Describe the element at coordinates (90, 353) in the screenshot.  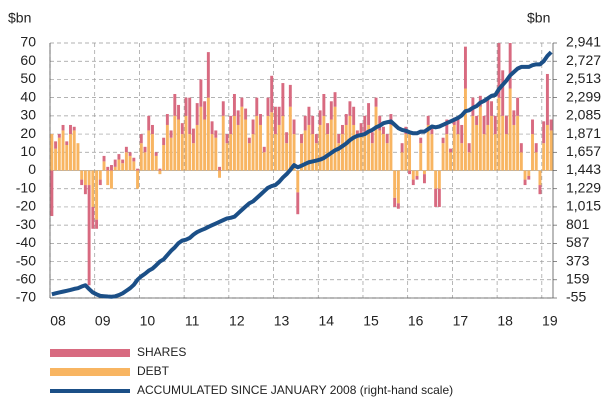
I see `legend-swatch` at that location.